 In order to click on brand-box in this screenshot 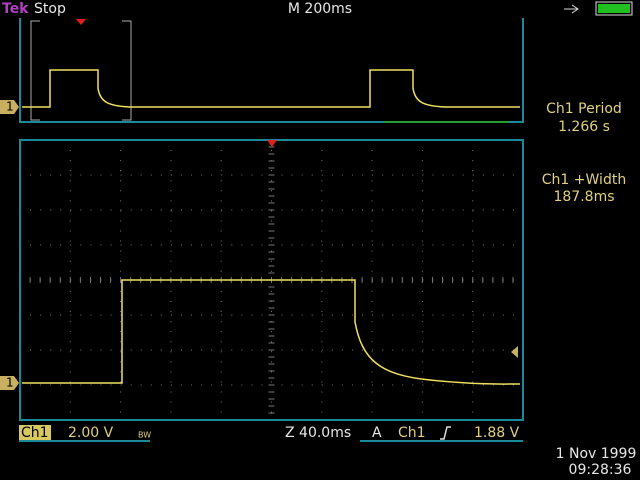, I will do `click(15, 8)`.